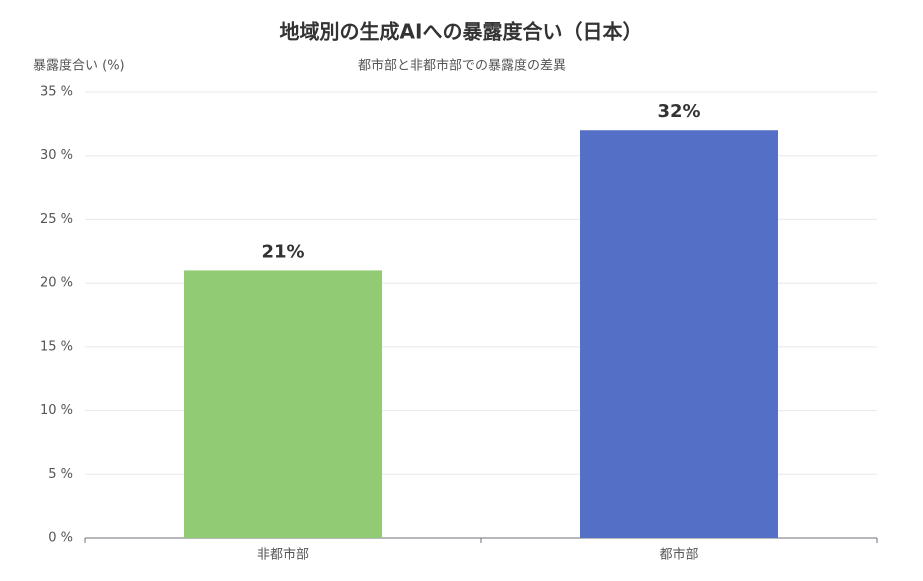  What do you see at coordinates (60, 474) in the screenshot?
I see `y-tick-label: 5 %` at bounding box center [60, 474].